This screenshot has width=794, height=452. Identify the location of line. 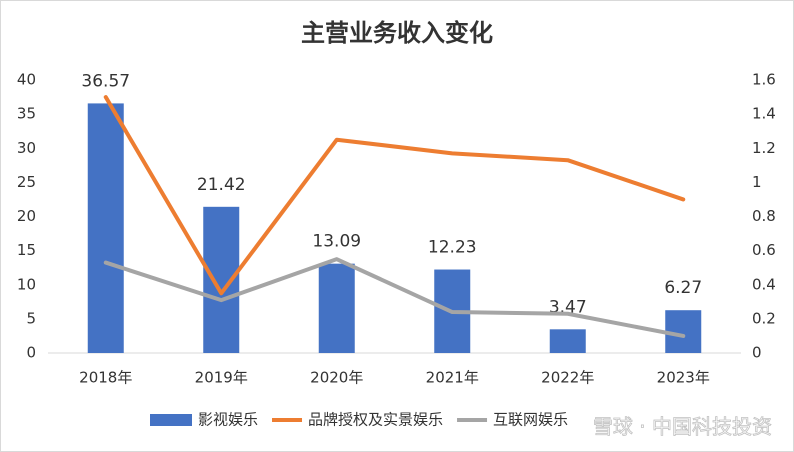
(394, 297).